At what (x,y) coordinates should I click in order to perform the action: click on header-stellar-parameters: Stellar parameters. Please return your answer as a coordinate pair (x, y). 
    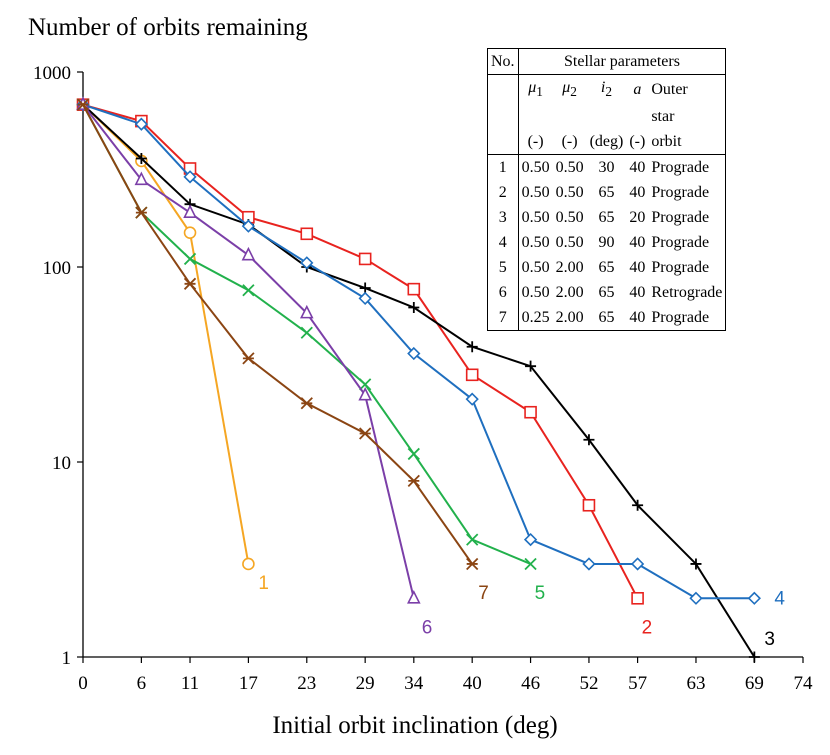
    Looking at the image, I should click on (622, 61).